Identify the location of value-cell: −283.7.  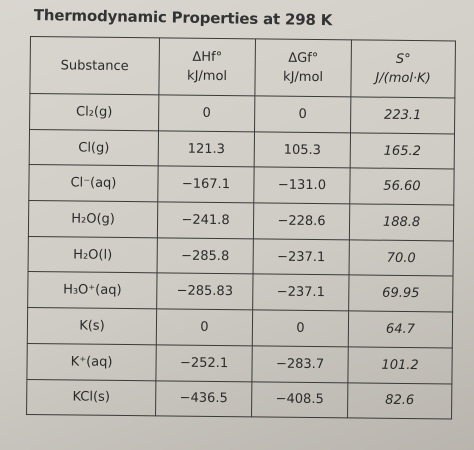
(300, 364).